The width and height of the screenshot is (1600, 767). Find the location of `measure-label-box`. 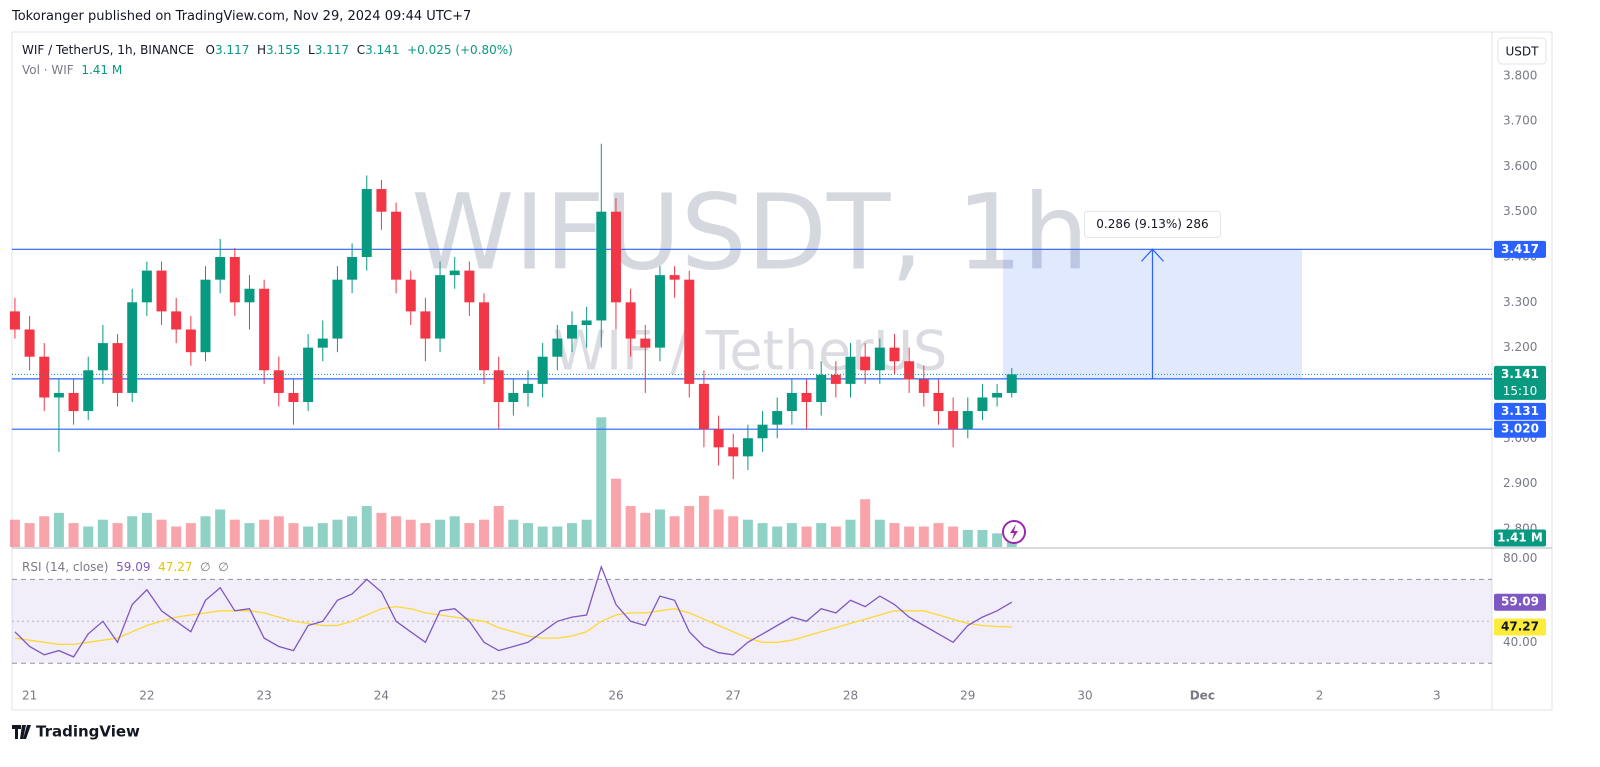

measure-label-box is located at coordinates (1152, 224).